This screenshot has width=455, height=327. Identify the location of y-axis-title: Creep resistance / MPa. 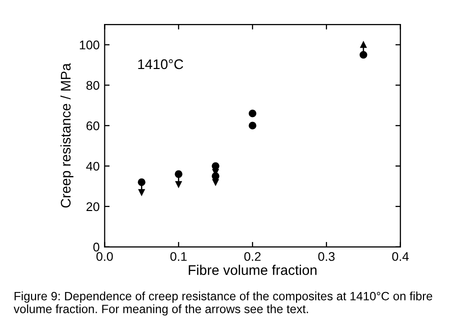
(67, 135).